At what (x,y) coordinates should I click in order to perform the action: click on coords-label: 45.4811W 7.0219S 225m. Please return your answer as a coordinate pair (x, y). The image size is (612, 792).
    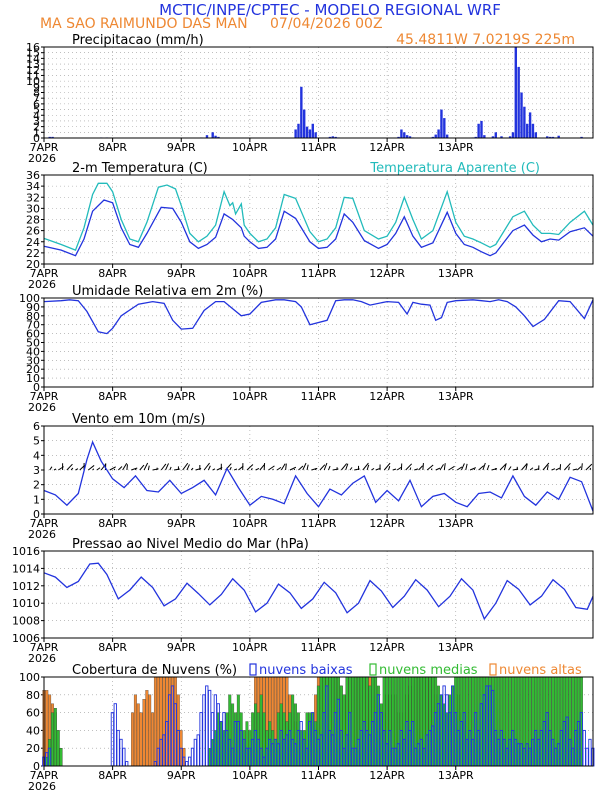
    Looking at the image, I should click on (485, 40).